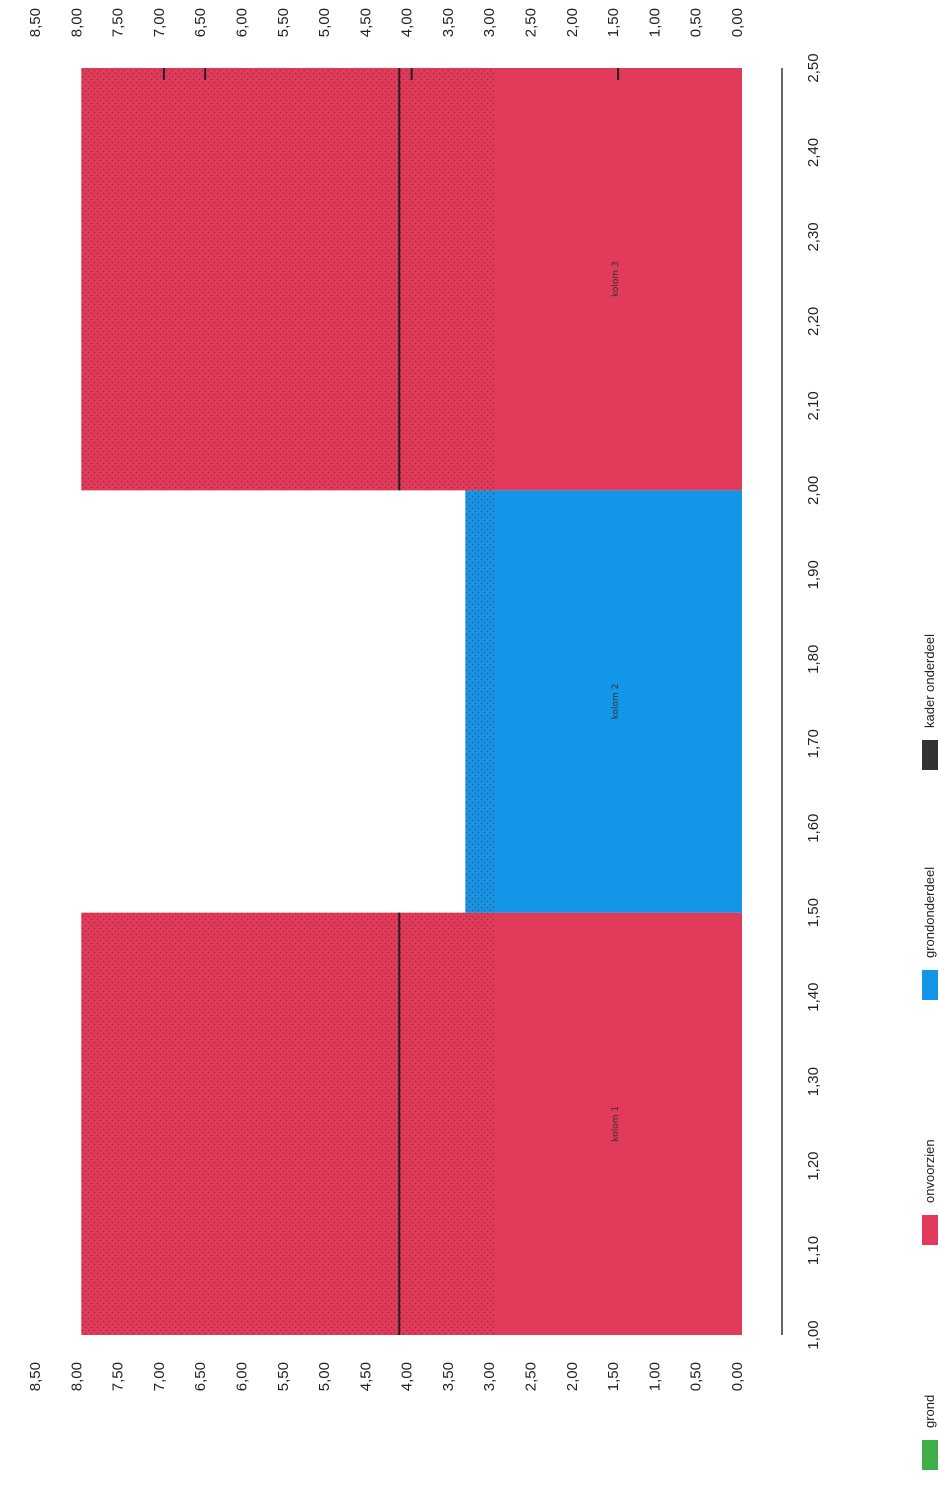  What do you see at coordinates (283, 1376) in the screenshot?
I see `y-tick-label-bottom: 5,50` at bounding box center [283, 1376].